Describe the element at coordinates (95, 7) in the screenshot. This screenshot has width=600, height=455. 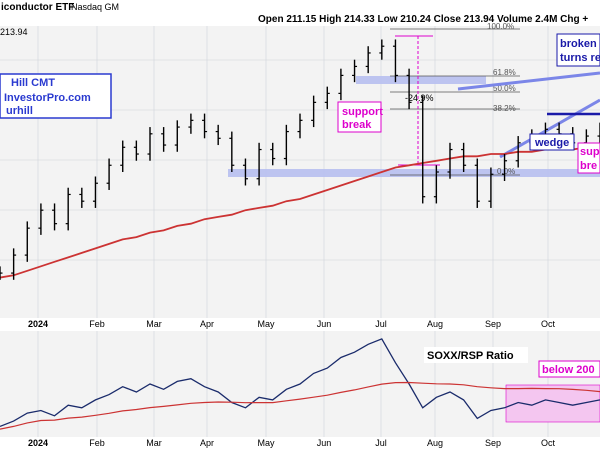
I see `exchange-label: Nasdaq GM` at that location.